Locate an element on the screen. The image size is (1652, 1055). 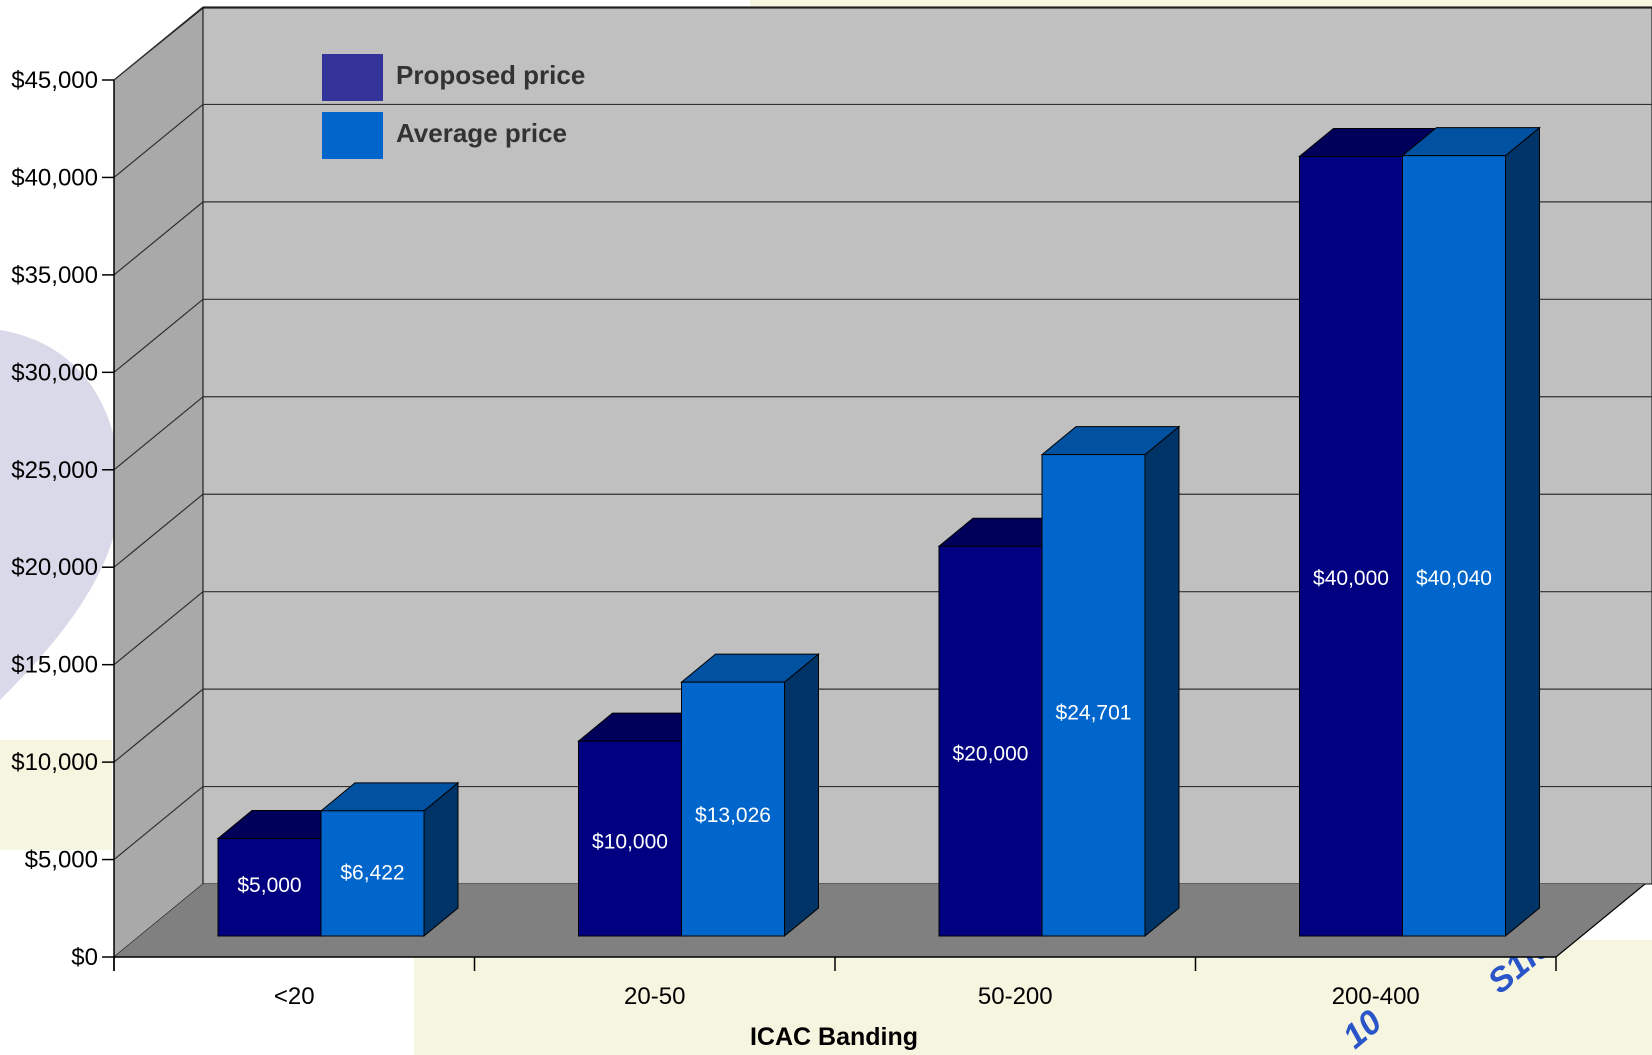
y-tick-label: $15,000 is located at coordinates (54, 665).